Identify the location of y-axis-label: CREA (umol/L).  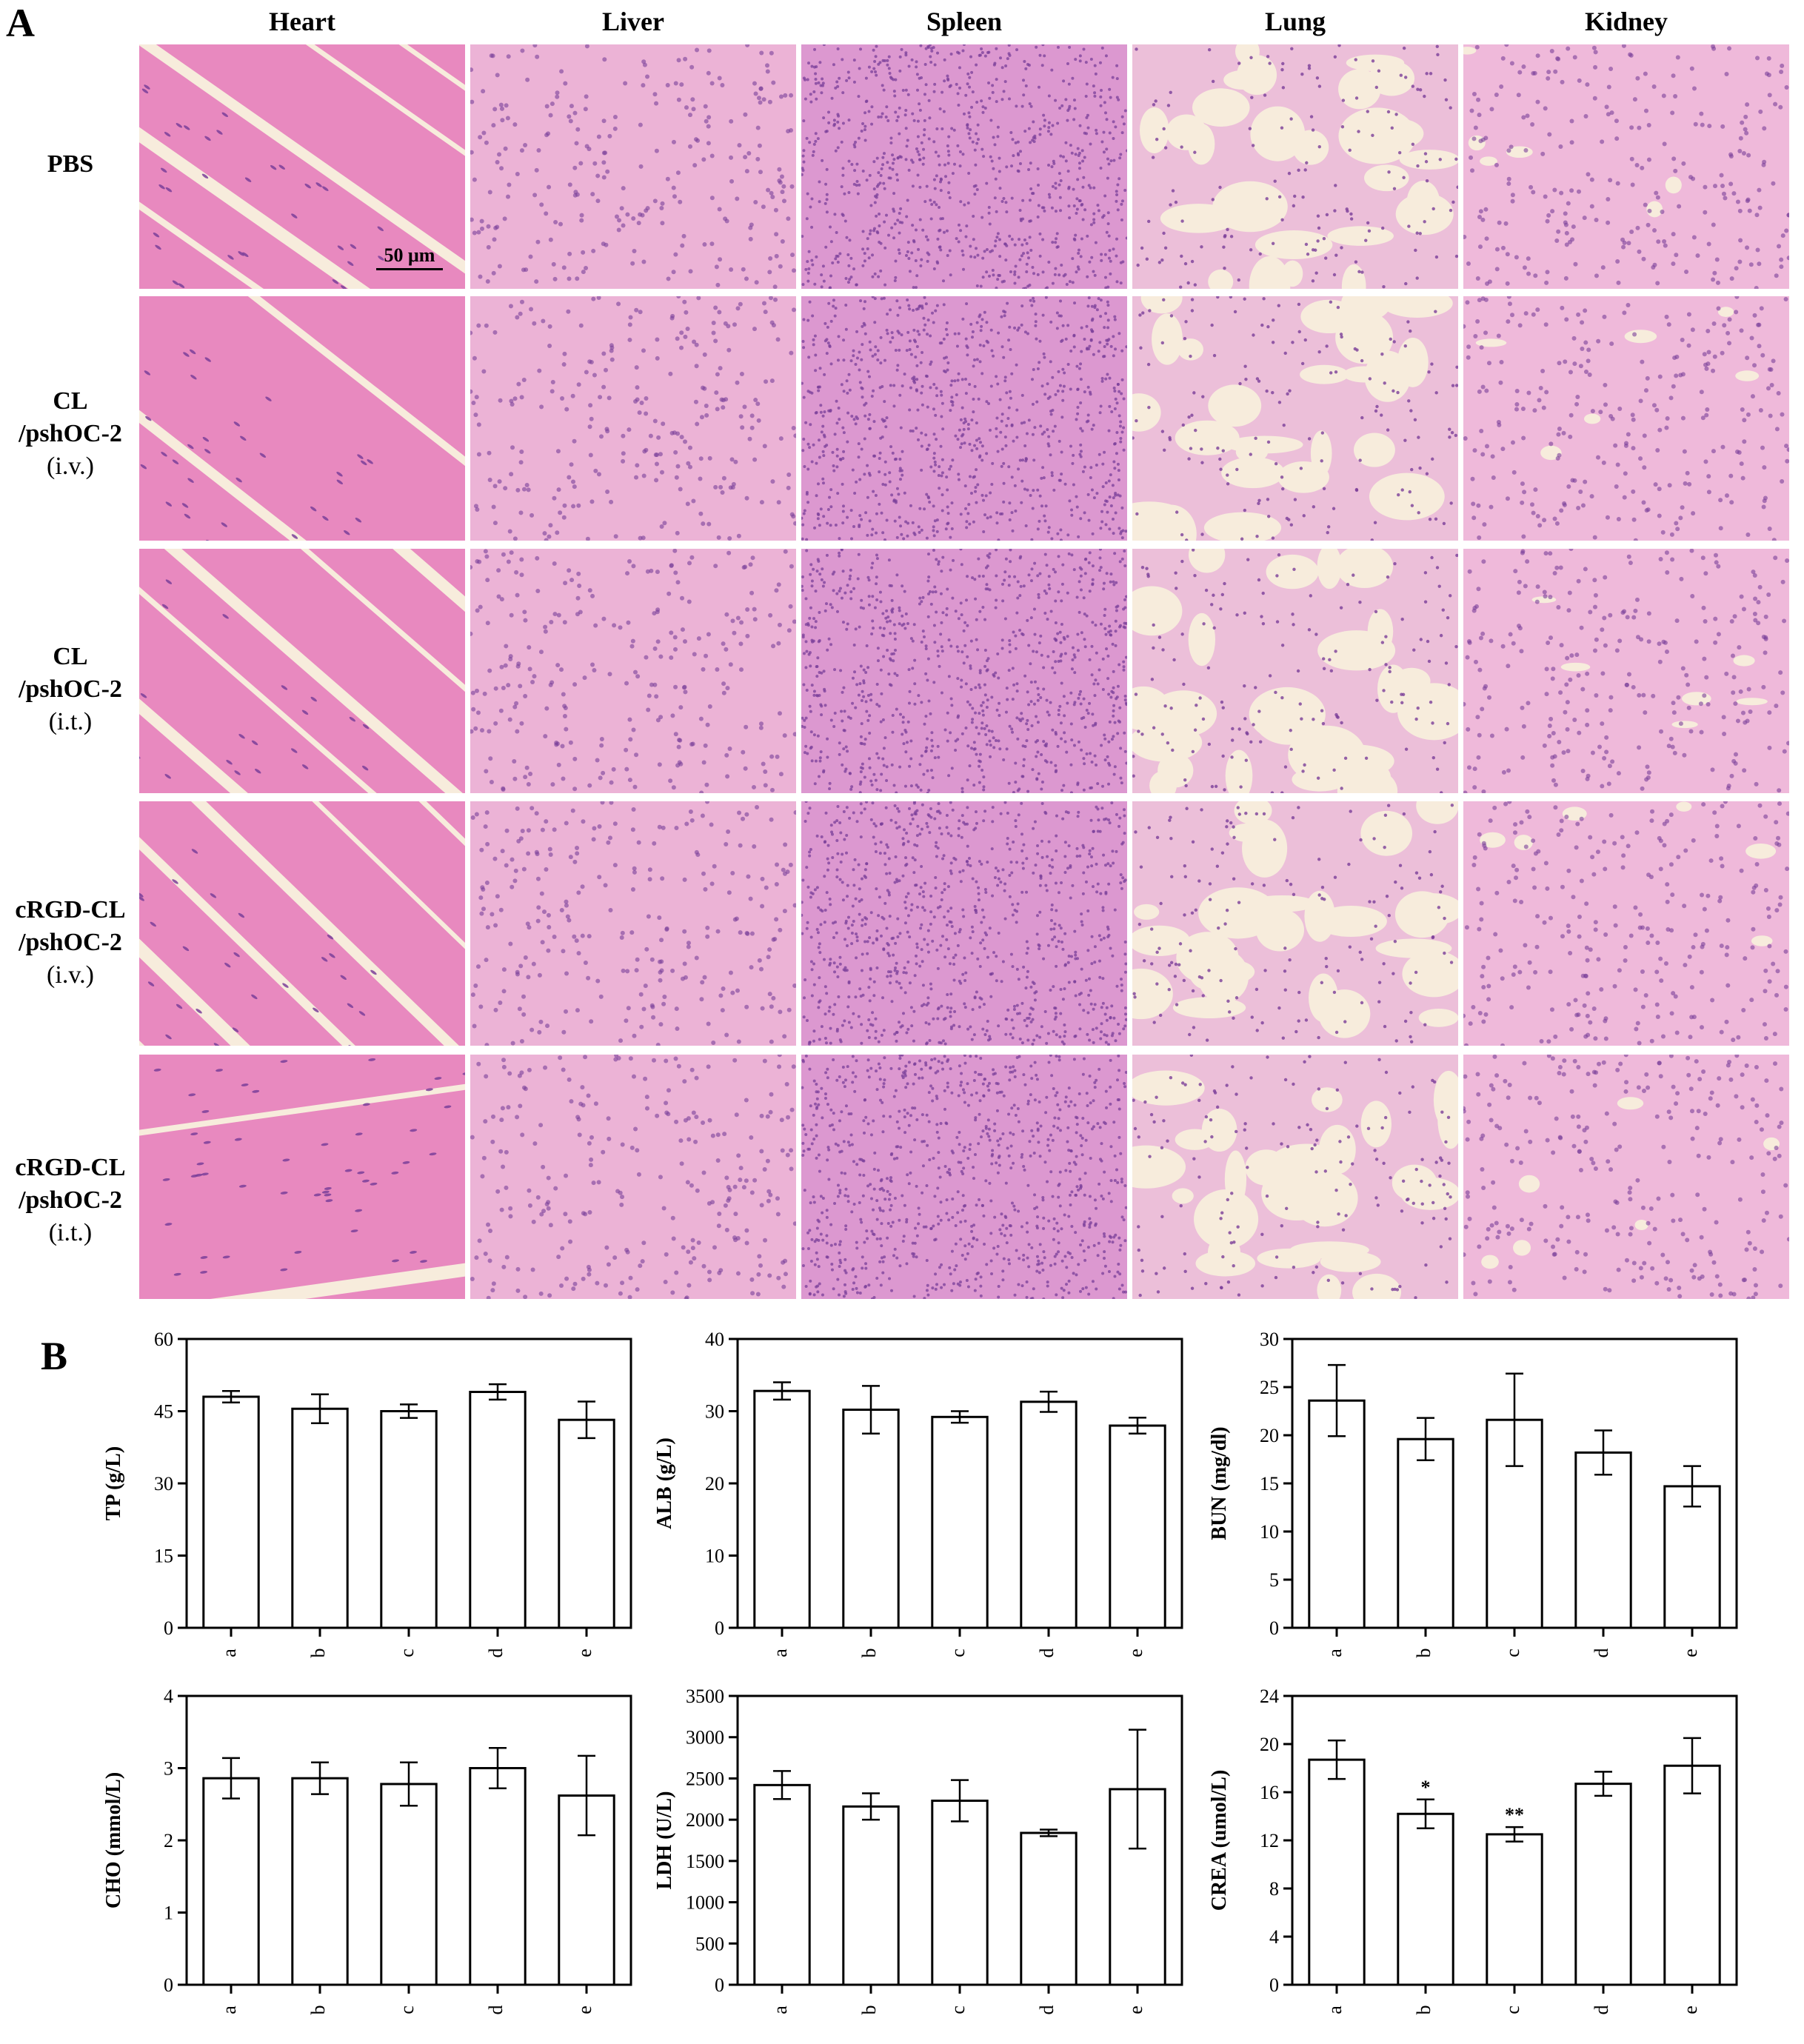
(1219, 1840).